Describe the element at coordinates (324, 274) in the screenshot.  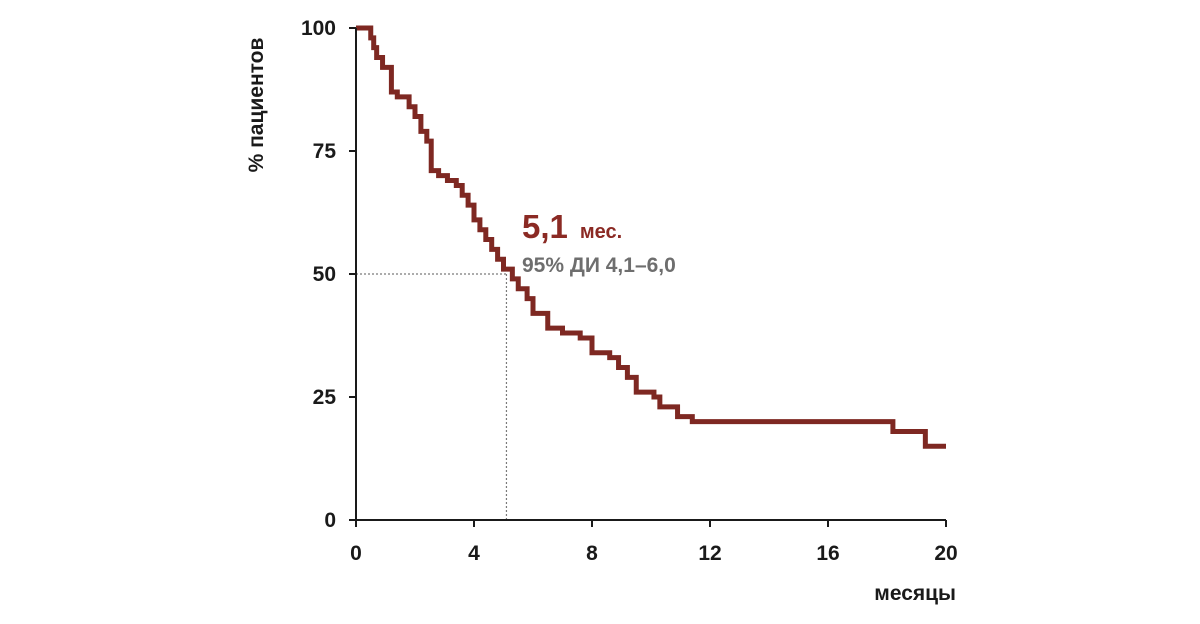
I see `y-tick-label: 50` at that location.